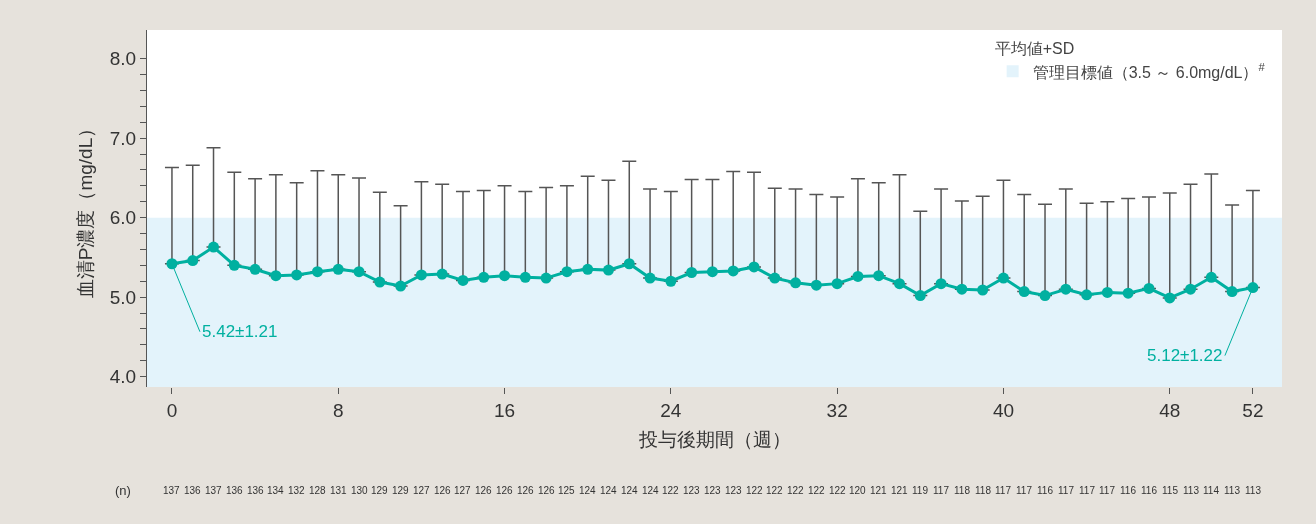 This screenshot has width=1316, height=524. I want to click on text: 116, so click(1149, 490).